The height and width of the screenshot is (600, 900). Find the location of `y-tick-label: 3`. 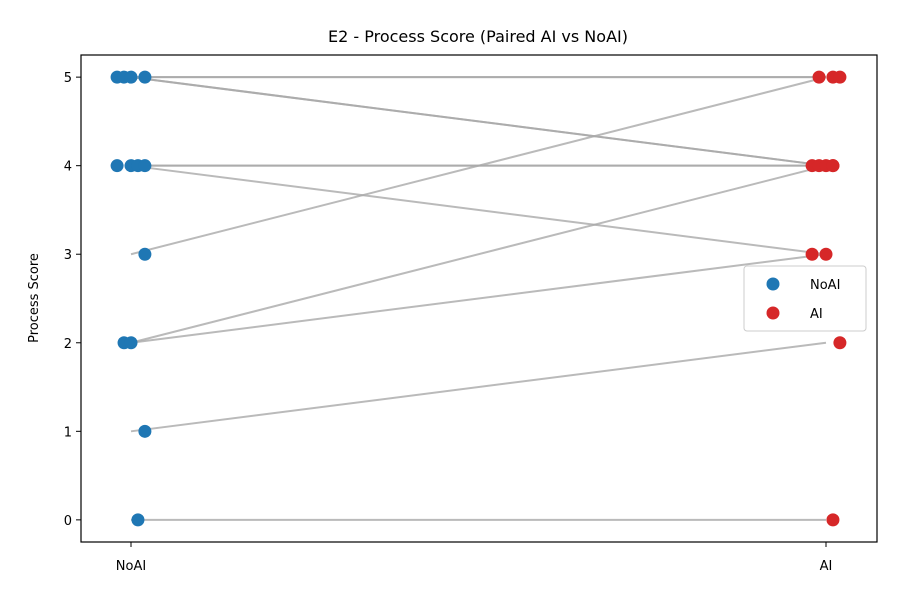

y-tick-label: 3 is located at coordinates (68, 255).